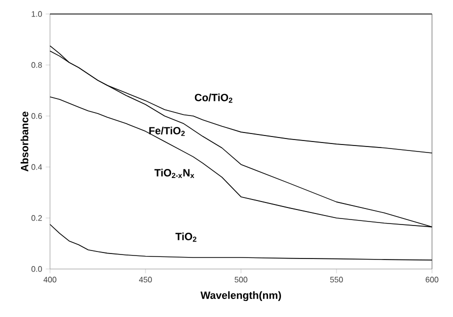 The image size is (453, 317). I want to click on series-label: Fe/TiO$_{2}$, so click(167, 131).